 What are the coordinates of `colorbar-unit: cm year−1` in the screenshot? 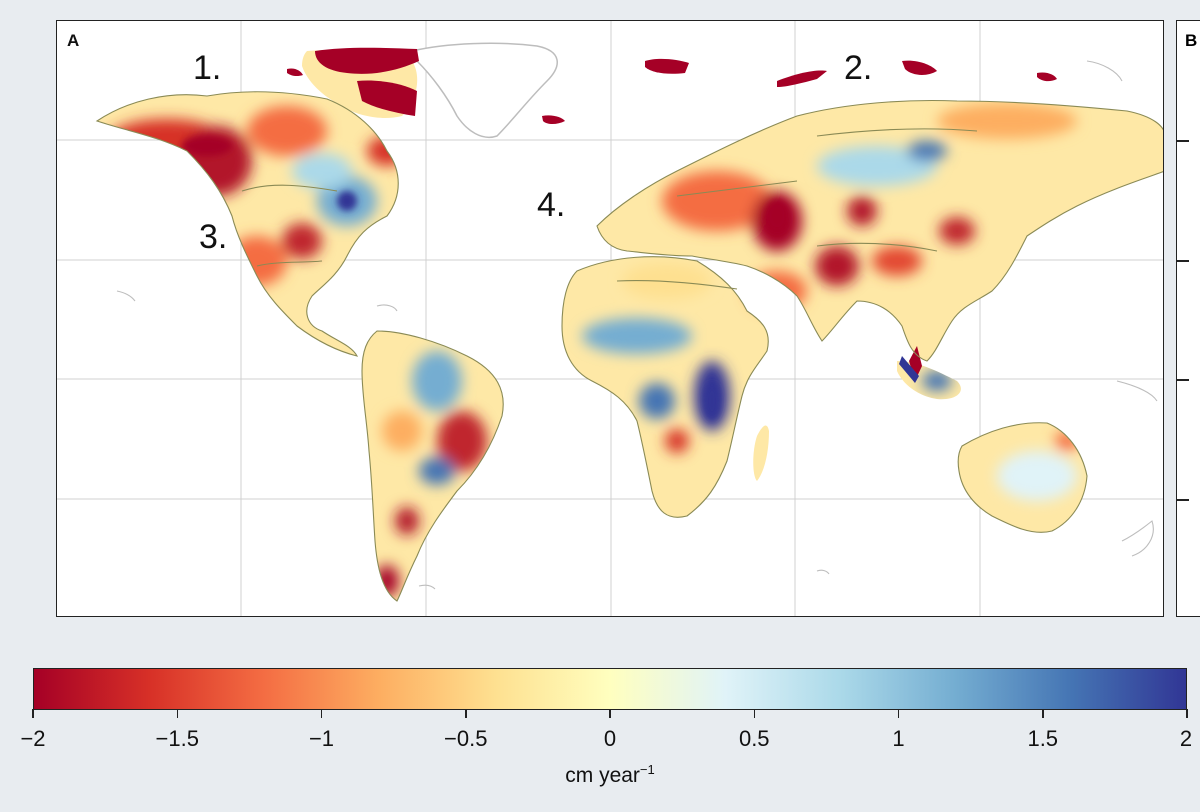 It's located at (610, 775).